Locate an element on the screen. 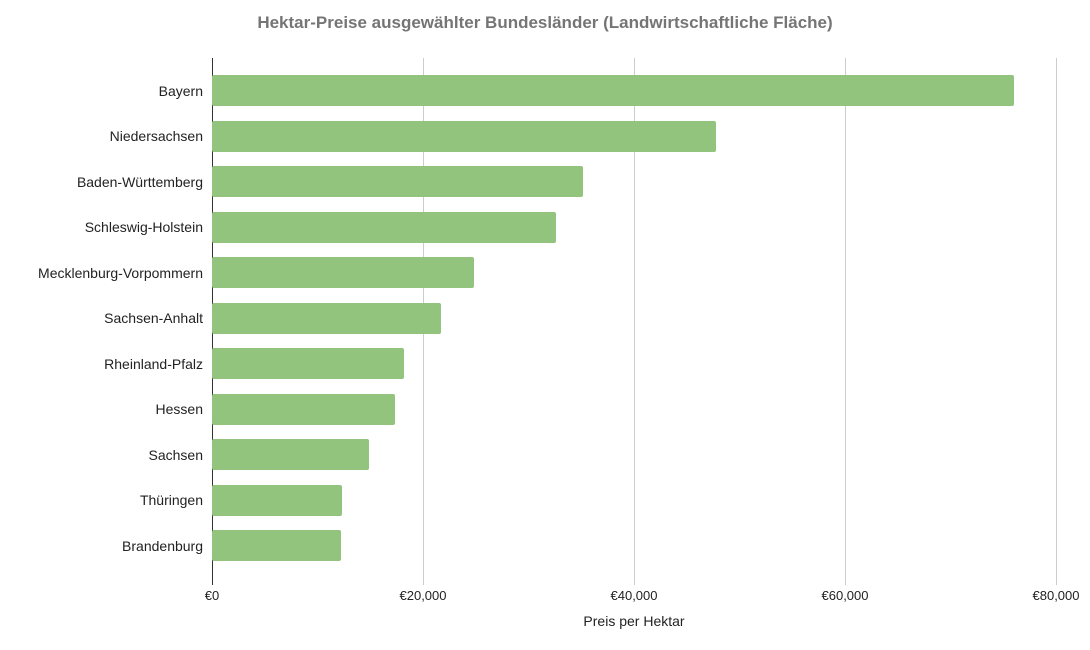 This screenshot has height=650, width=1090. chart-row: Brandenburg is located at coordinates (545, 546).